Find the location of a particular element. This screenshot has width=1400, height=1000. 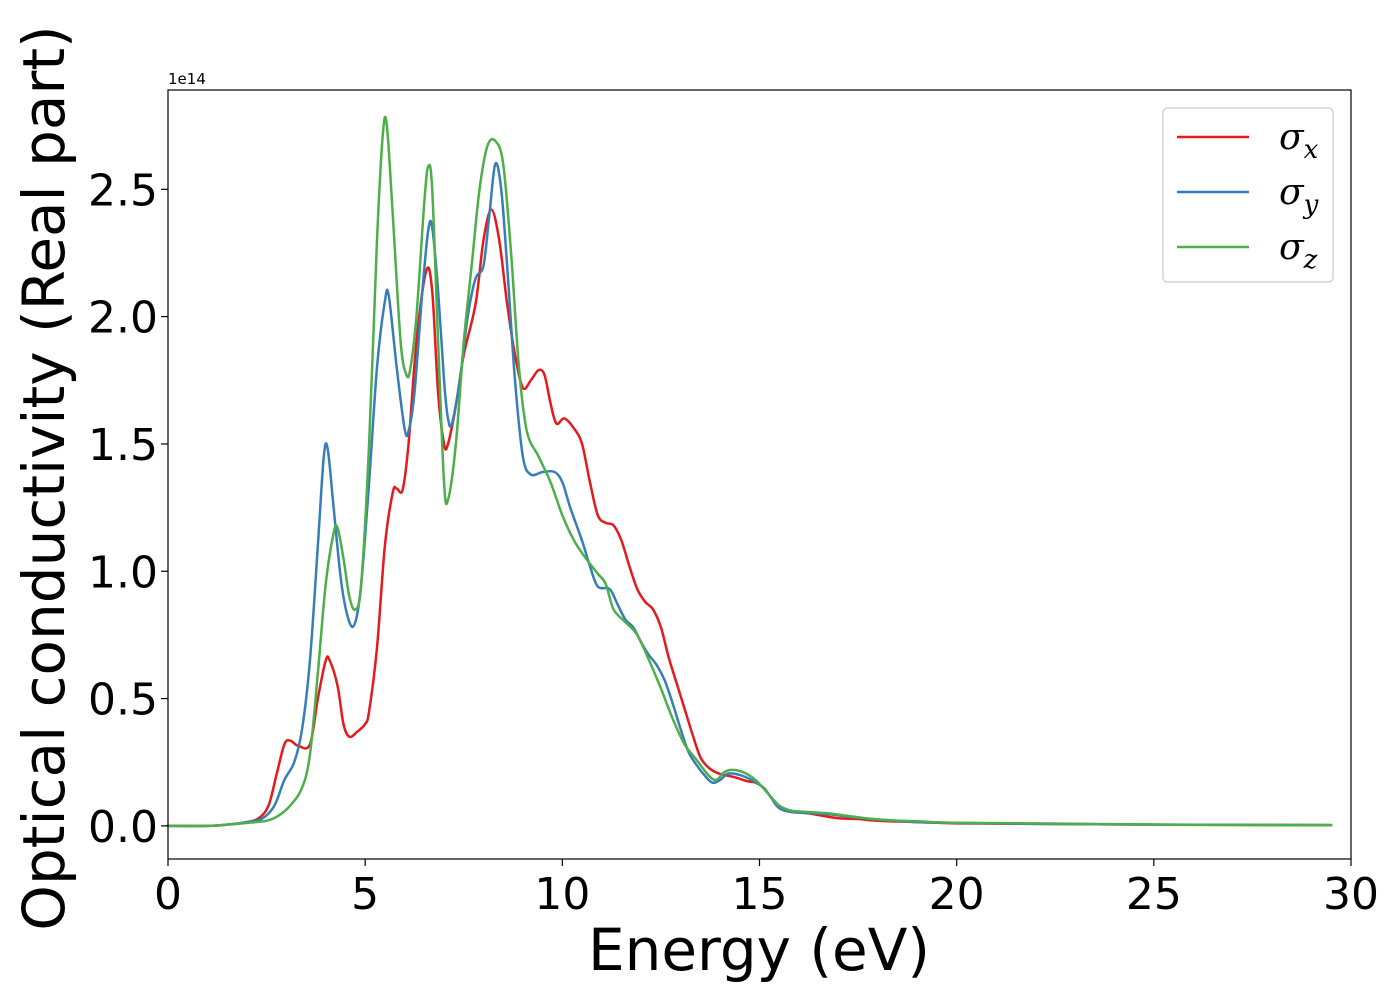

x-tick-label: 15 is located at coordinates (760, 894).